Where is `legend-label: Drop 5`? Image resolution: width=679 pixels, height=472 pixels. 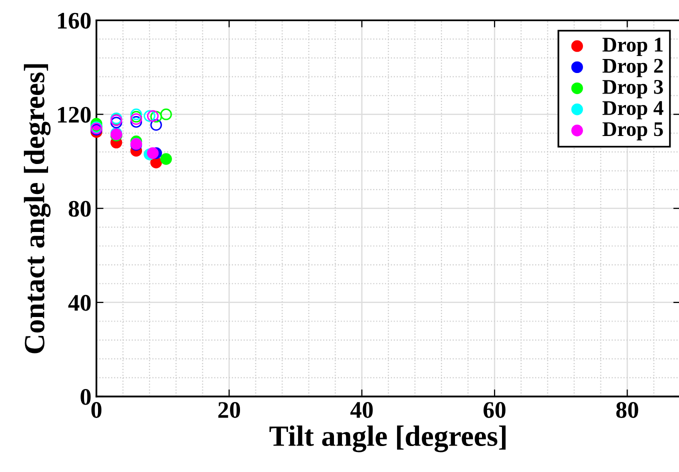
legend-label: Drop 5 is located at coordinates (632, 131).